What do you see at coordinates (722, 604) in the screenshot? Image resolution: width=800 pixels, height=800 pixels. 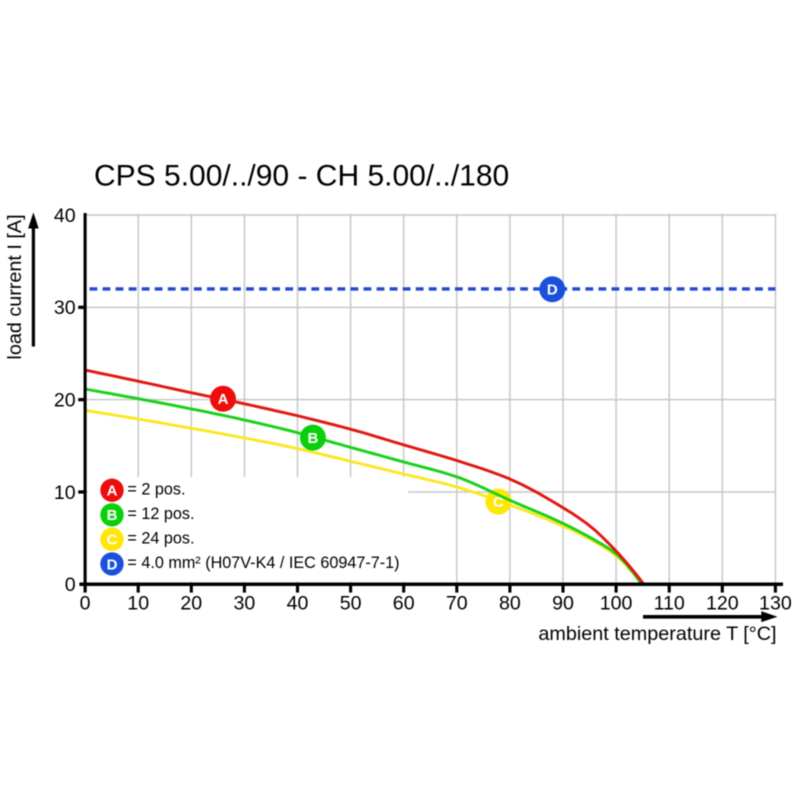 I see `svg-text: 120` at bounding box center [722, 604].